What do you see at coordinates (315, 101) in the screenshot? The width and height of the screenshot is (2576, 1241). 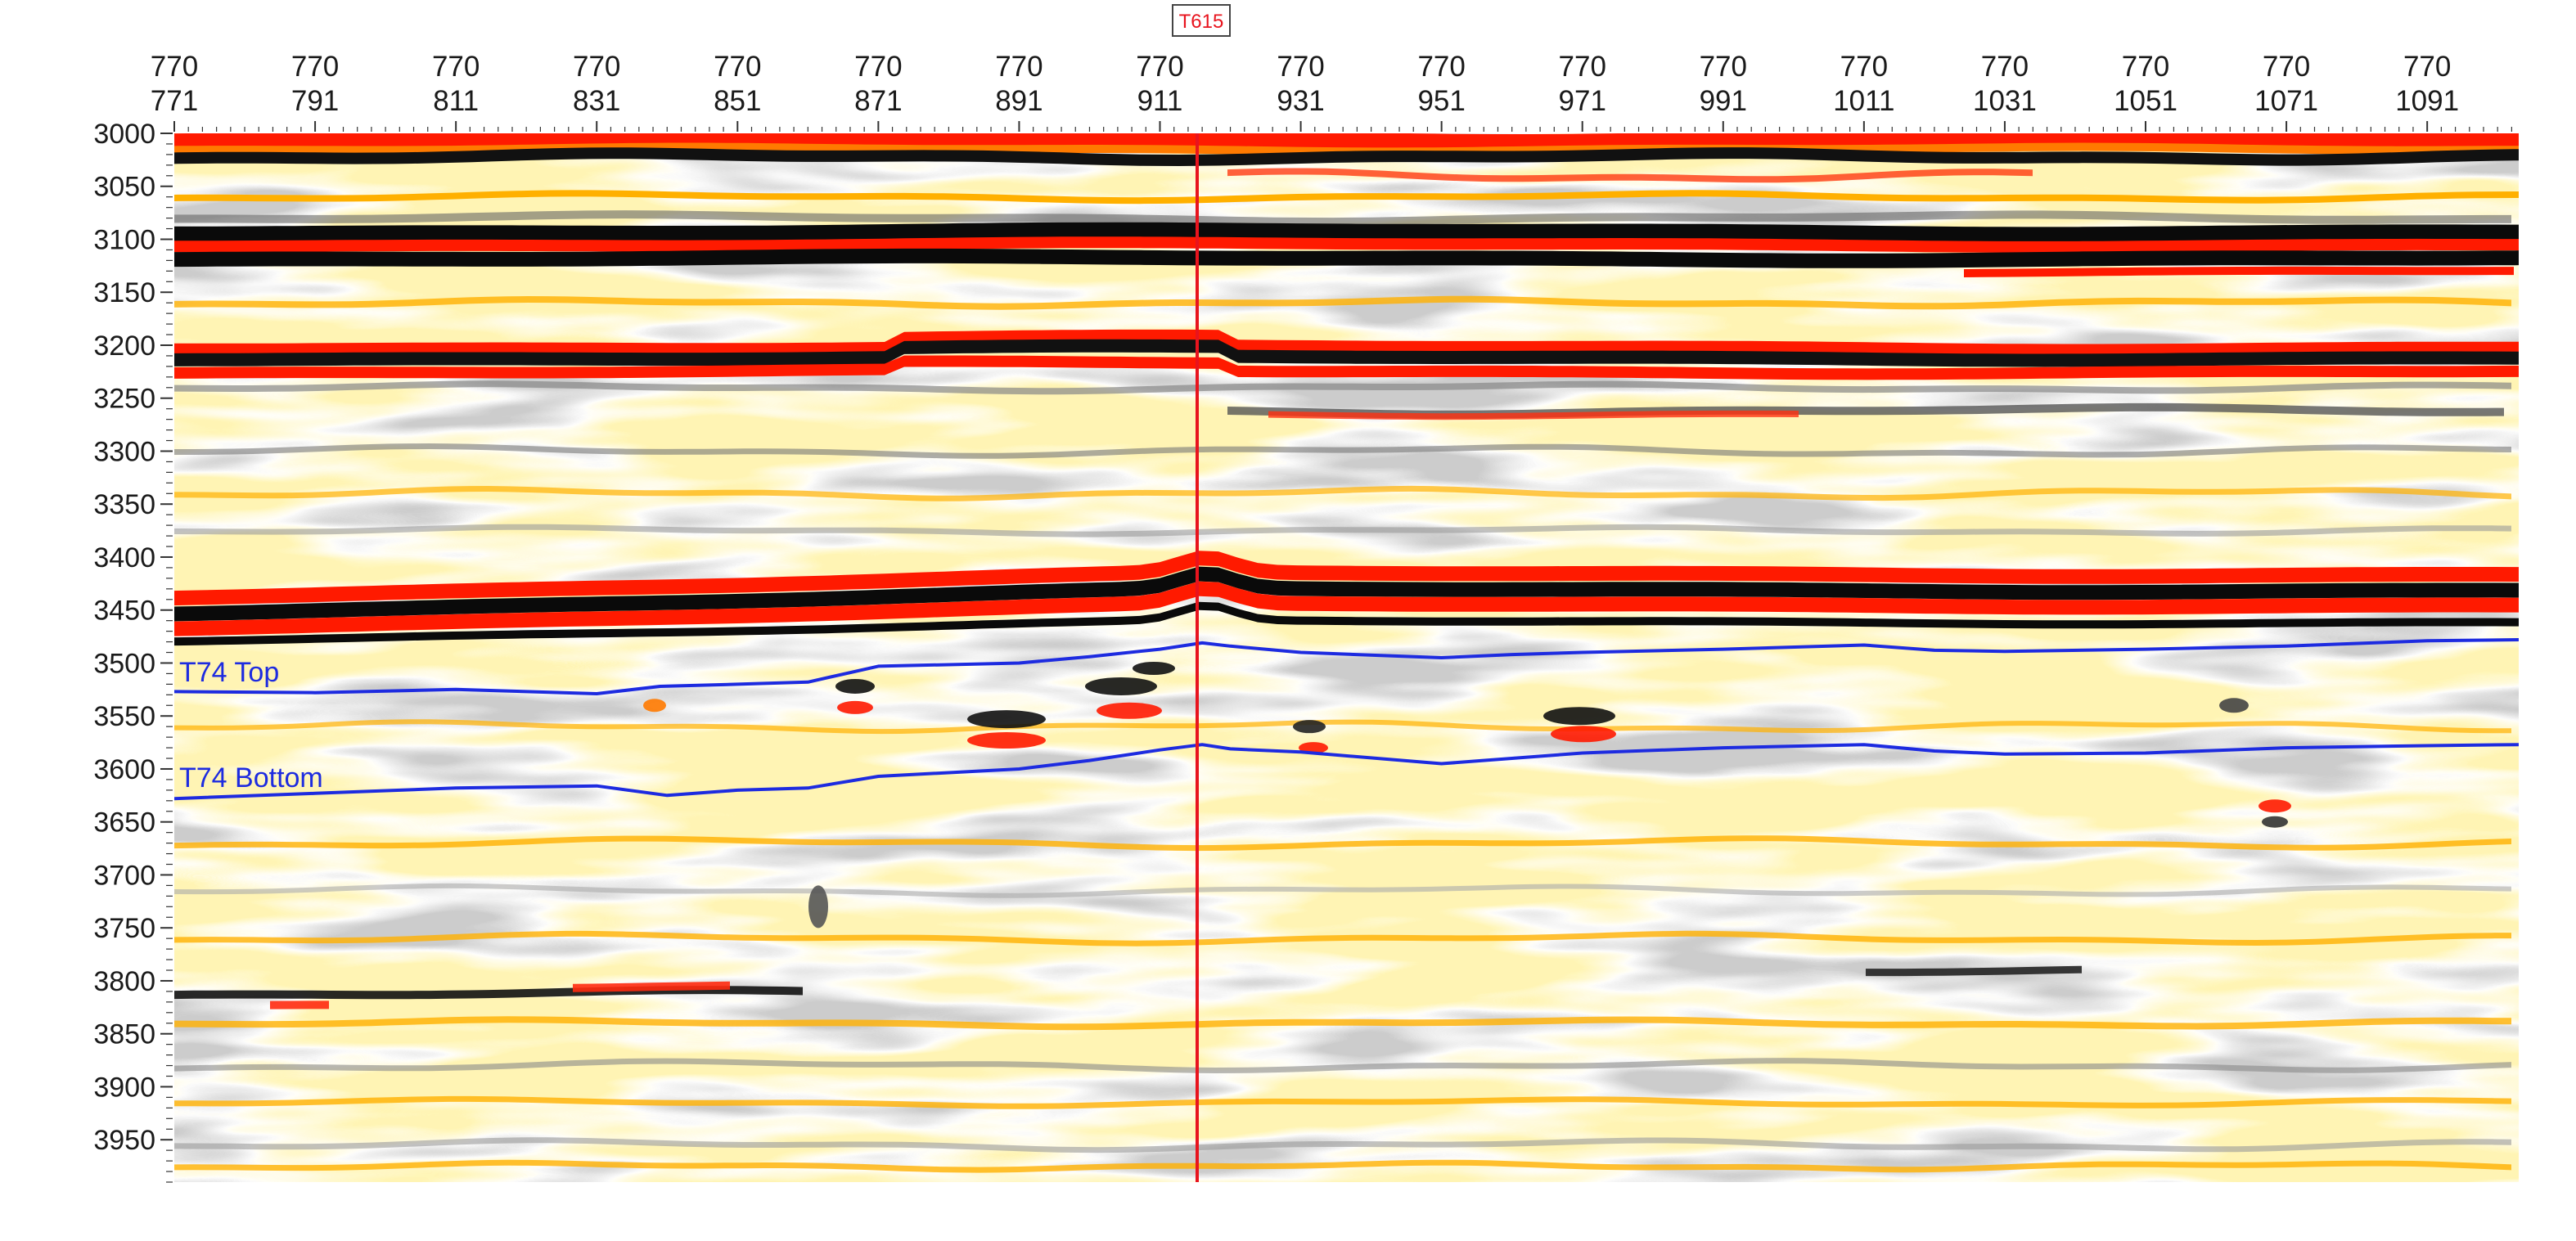 I see `crossline-label: 791` at bounding box center [315, 101].